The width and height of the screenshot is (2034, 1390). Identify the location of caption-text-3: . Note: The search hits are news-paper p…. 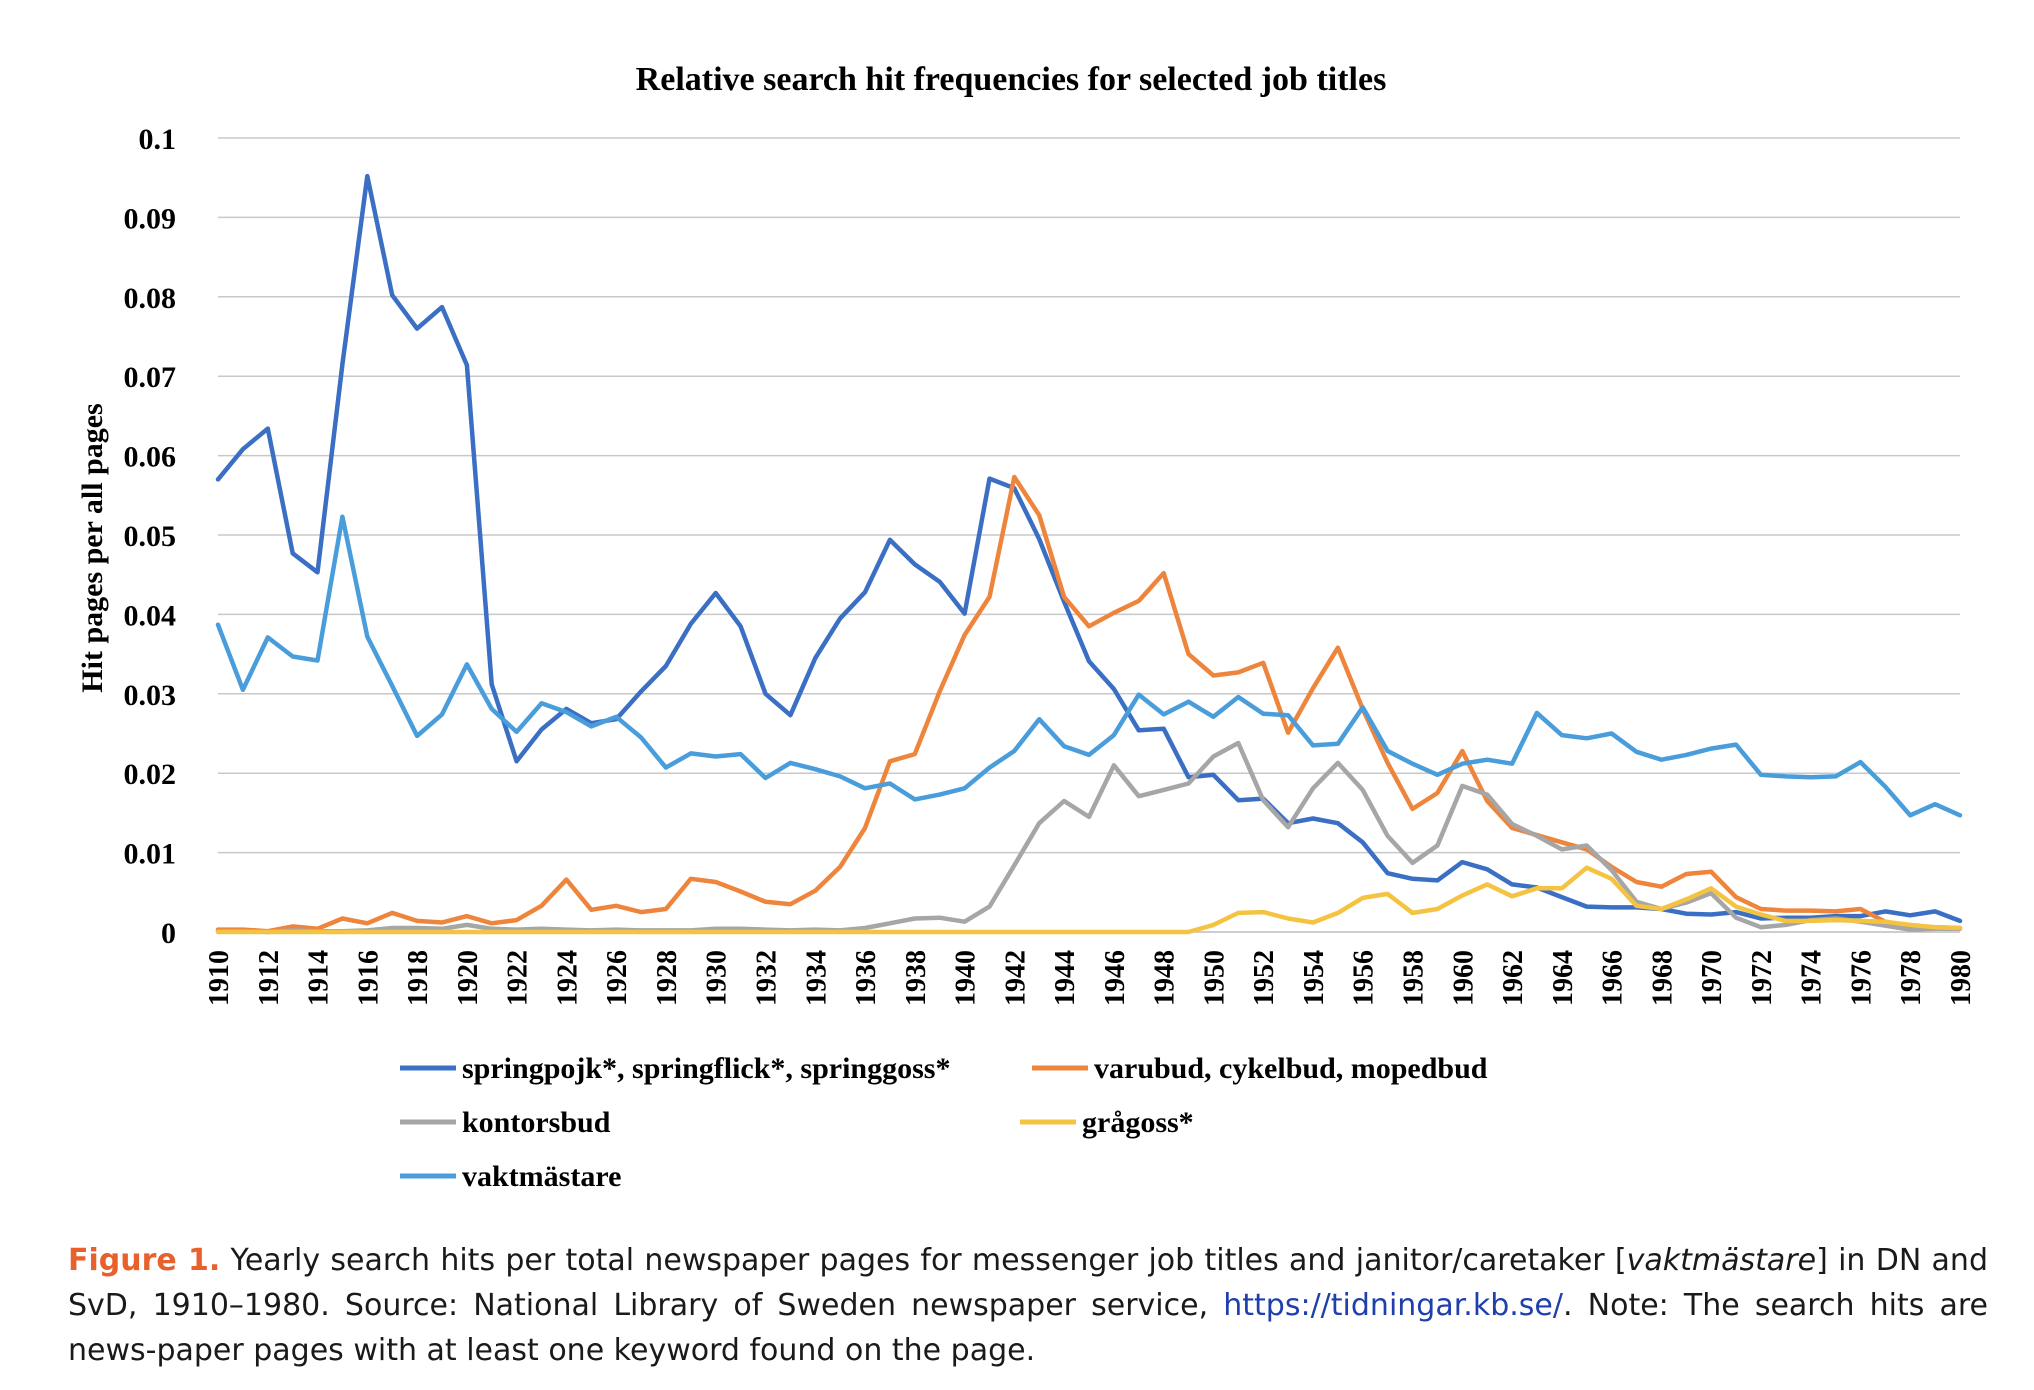
(1028, 1328).